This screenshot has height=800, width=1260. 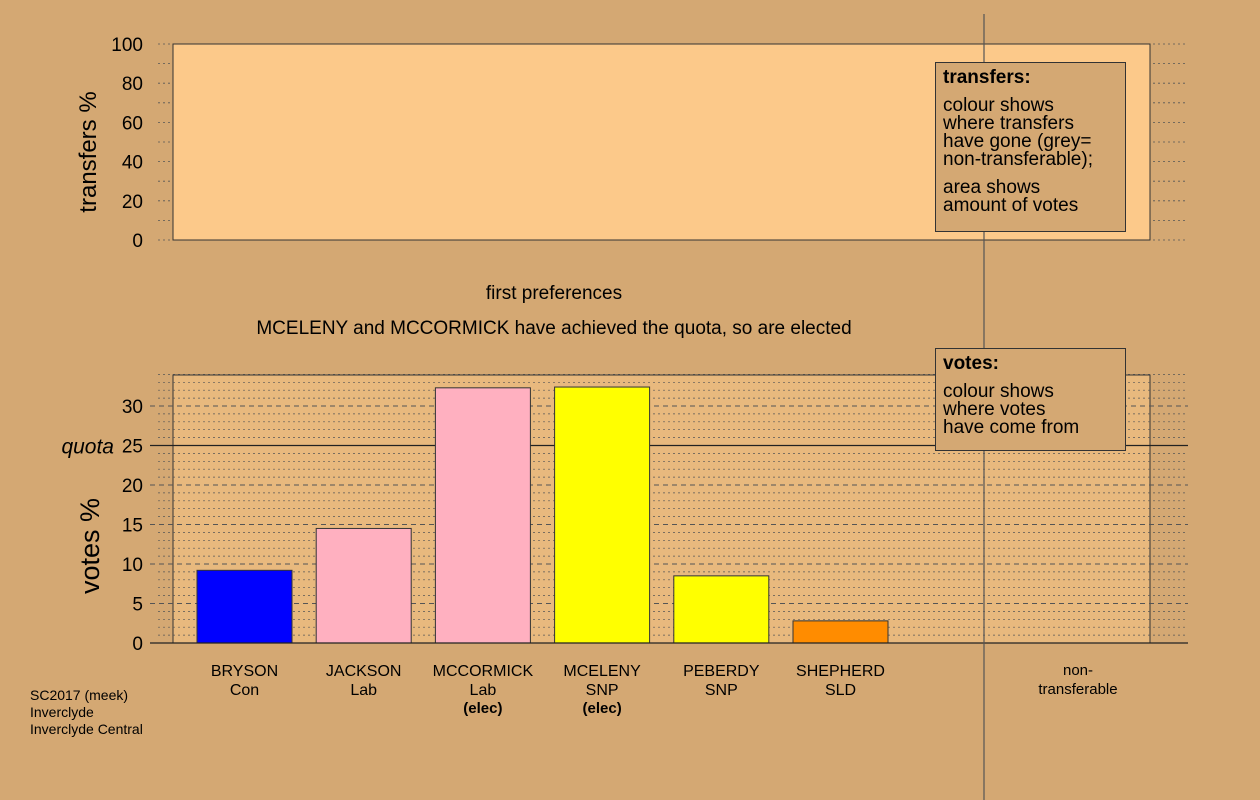 I want to click on legend-votes-line: colour shows, so click(x=998, y=391).